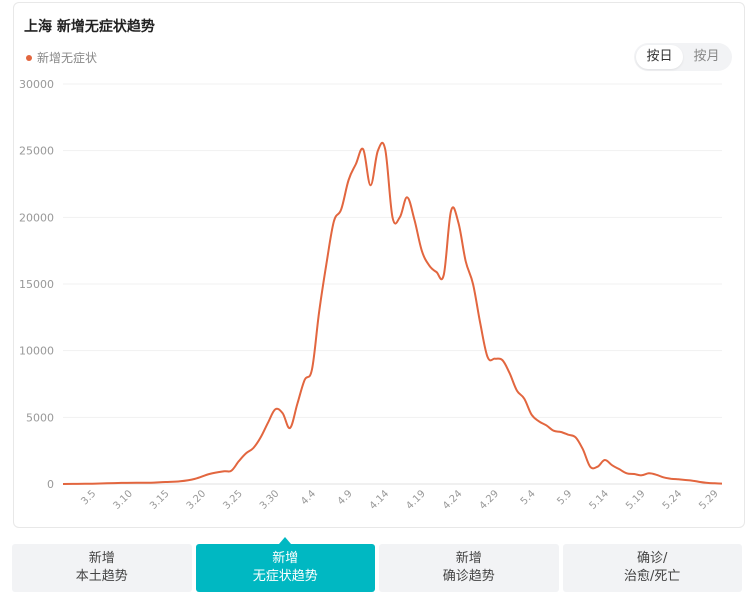  Describe the element at coordinates (160, 500) in the screenshot. I see `x-tick-label: 3.15` at that location.